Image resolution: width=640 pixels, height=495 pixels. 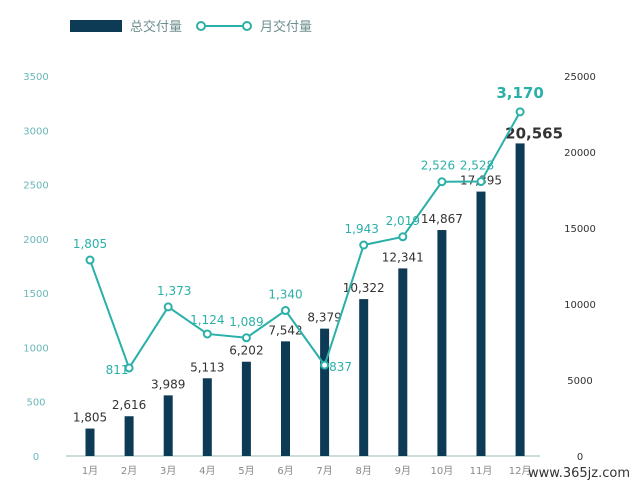 I want to click on legend-bar-label: 总交付量, so click(x=156, y=27).